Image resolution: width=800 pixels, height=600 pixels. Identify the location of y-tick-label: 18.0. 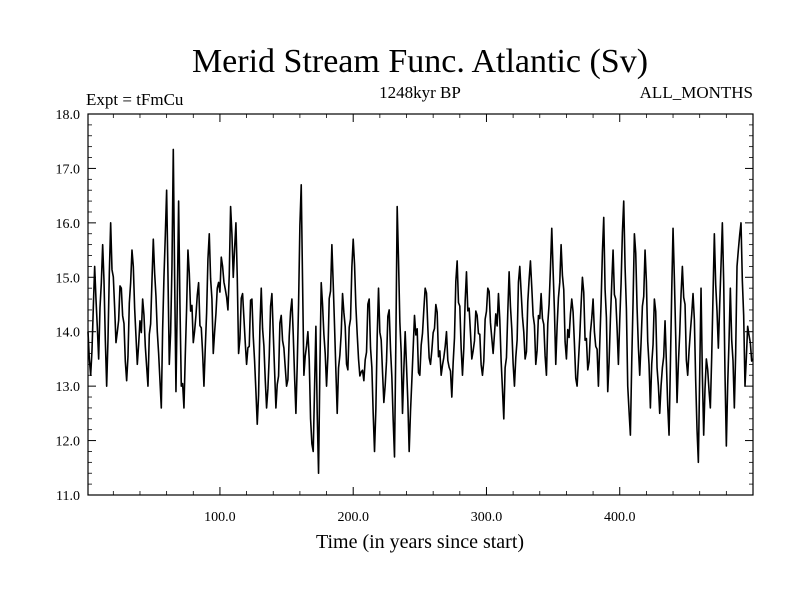
(68, 115).